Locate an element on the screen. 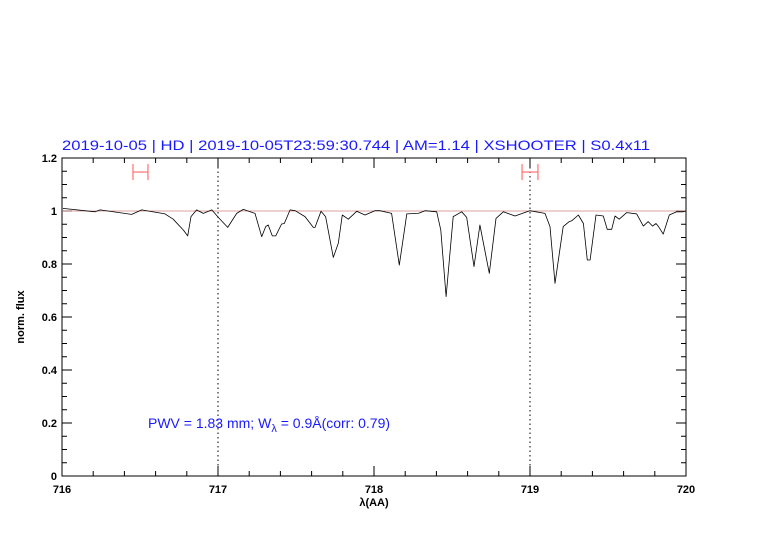 This screenshot has width=782, height=542. y-tick-label: 1 is located at coordinates (54, 212).